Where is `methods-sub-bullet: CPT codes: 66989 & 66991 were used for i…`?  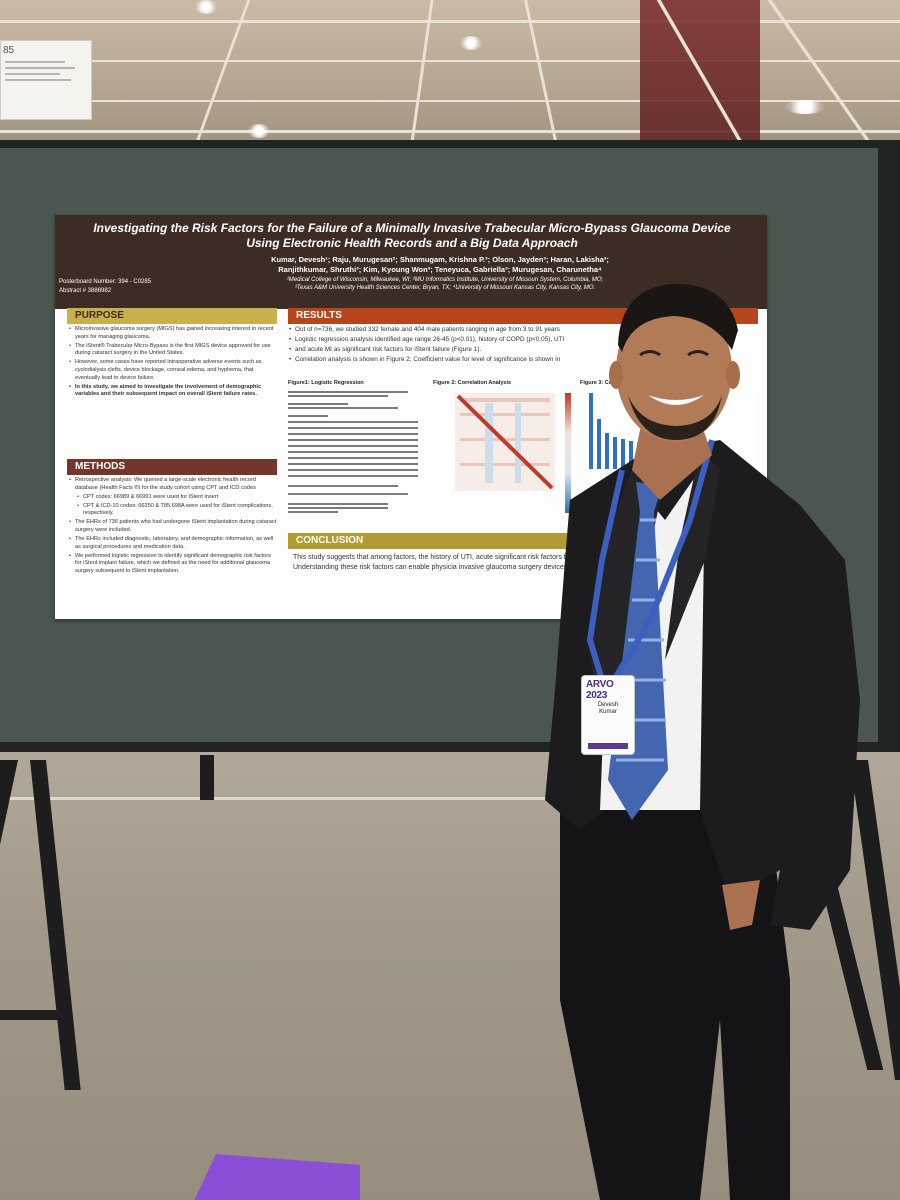
methods-sub-bullet: CPT codes: 66989 & 66991 were used for i… is located at coordinates (173, 498).